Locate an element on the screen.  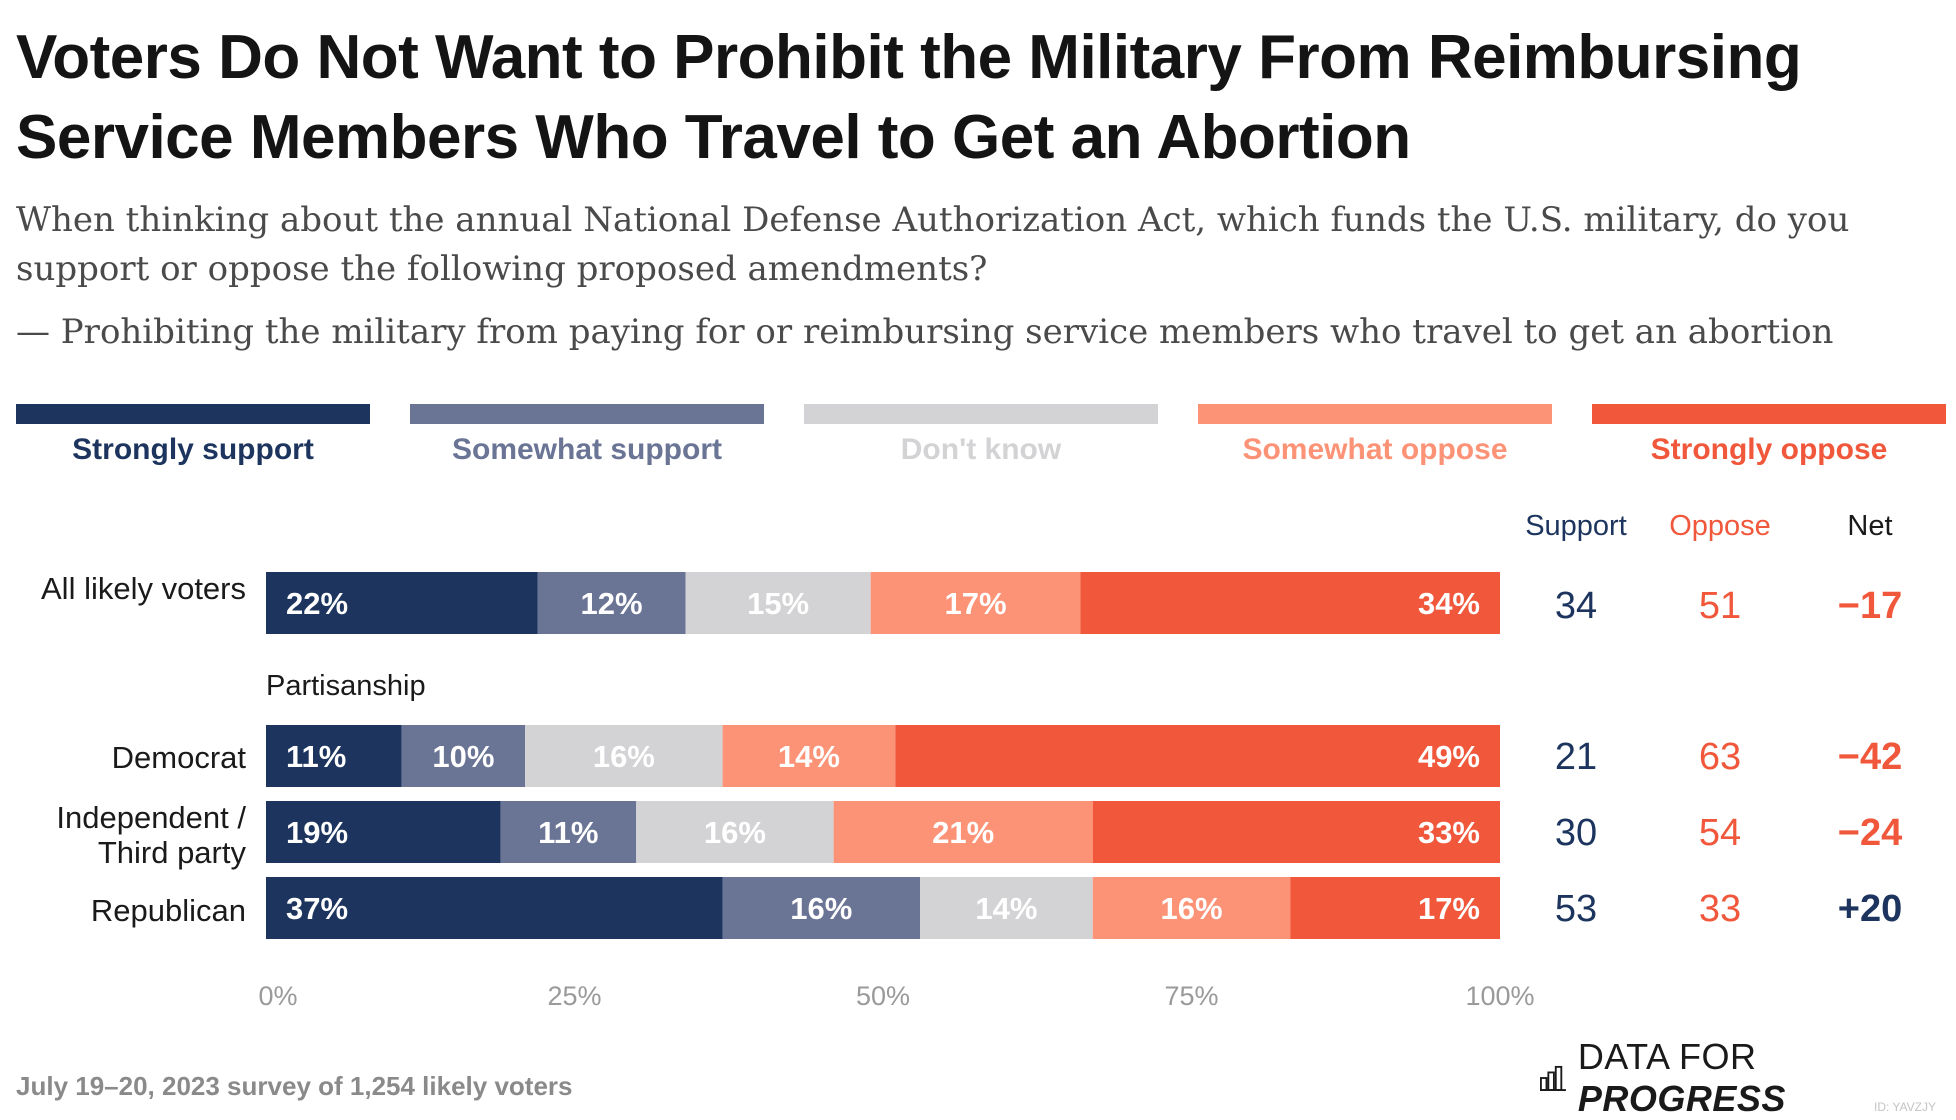
legend-item-strongly-support: Strongly support is located at coordinates (193, 435).